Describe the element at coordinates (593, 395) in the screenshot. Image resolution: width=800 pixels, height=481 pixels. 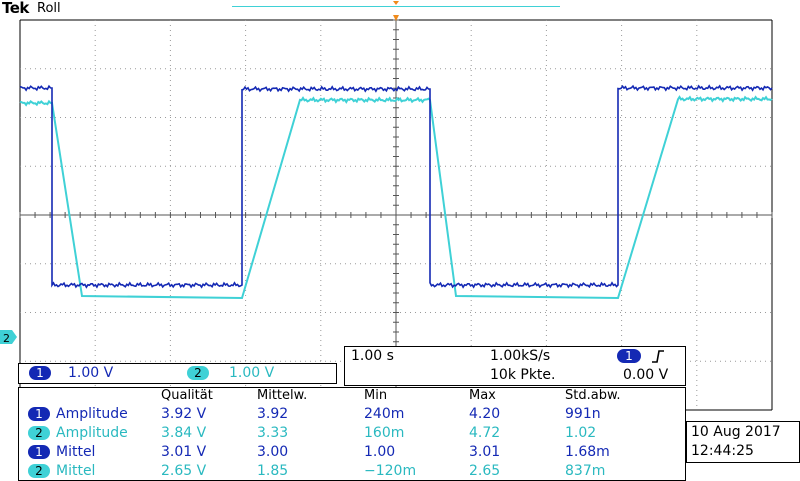
I see `col-header-stddev: Std.abw.` at that location.